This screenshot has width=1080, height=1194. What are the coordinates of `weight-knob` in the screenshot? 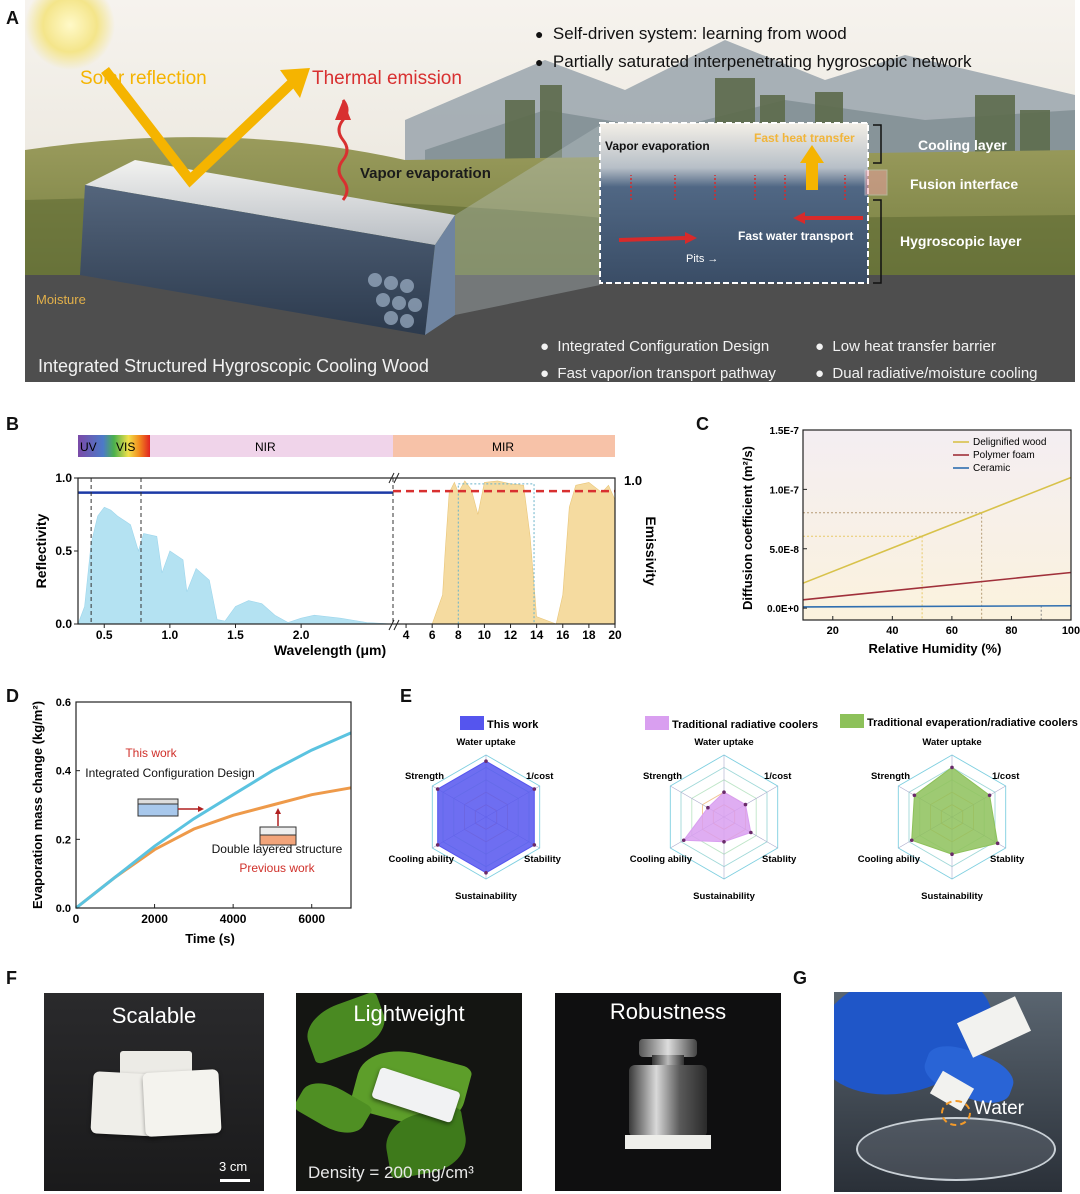 It's located at (668, 1048).